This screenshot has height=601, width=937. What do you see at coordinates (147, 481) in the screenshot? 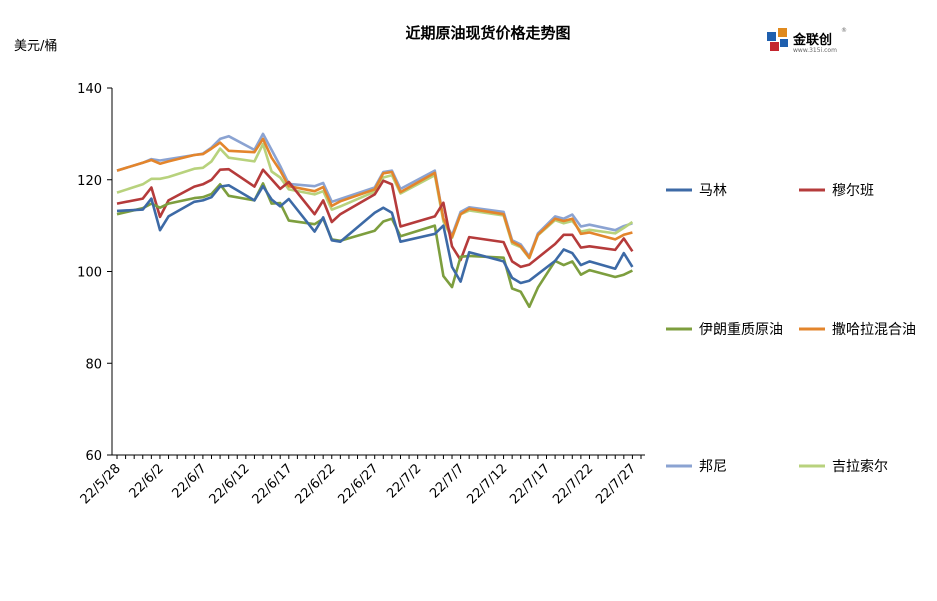
I see `x-tick-label: 22/6/2` at bounding box center [147, 481].